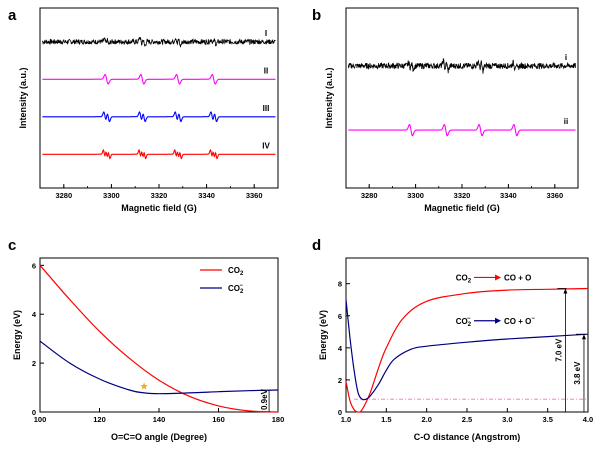  What do you see at coordinates (266, 70) in the screenshot?
I see `panel-a-series-label-II: II` at bounding box center [266, 70].